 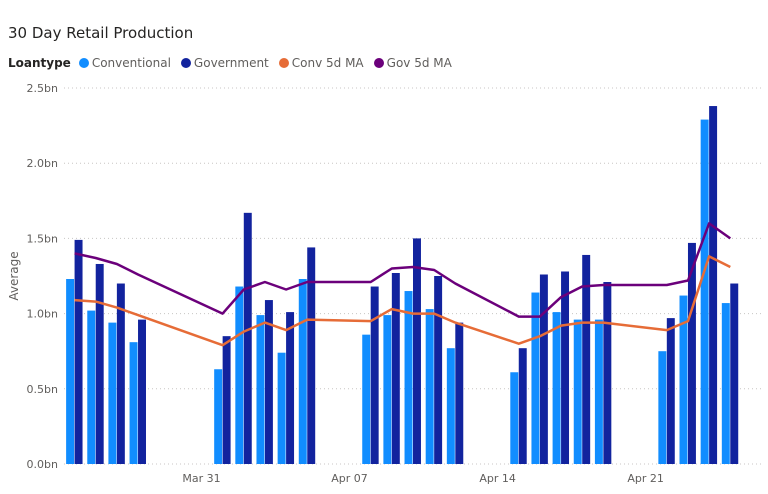 What do you see at coordinates (497, 478) in the screenshot?
I see `x-tick-label: Apr 14` at bounding box center [497, 478].